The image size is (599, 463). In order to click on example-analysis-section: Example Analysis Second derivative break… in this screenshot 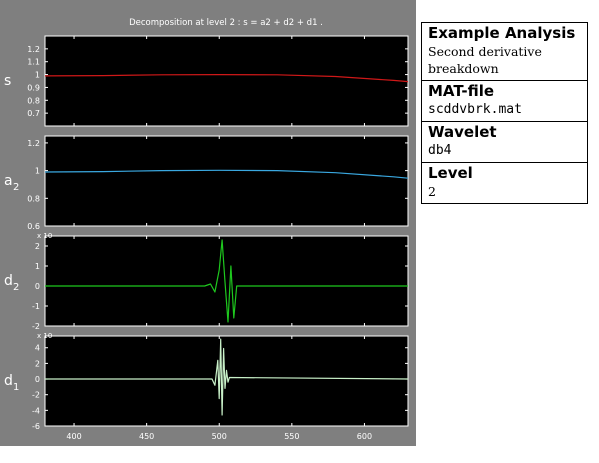, I will do `click(504, 52)`.